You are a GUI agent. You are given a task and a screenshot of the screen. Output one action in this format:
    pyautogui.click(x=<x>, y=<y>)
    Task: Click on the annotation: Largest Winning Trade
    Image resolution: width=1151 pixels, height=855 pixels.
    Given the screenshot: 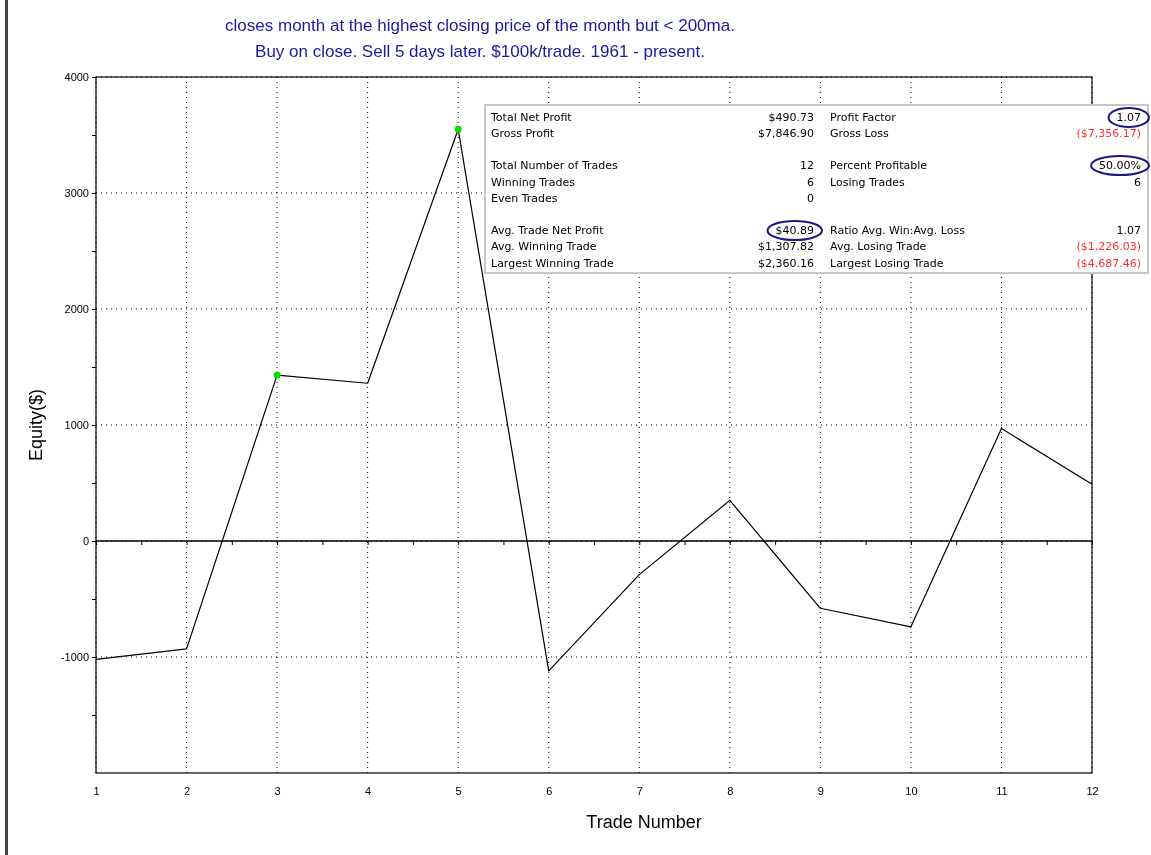 What is the action you would take?
    pyautogui.click(x=552, y=263)
    